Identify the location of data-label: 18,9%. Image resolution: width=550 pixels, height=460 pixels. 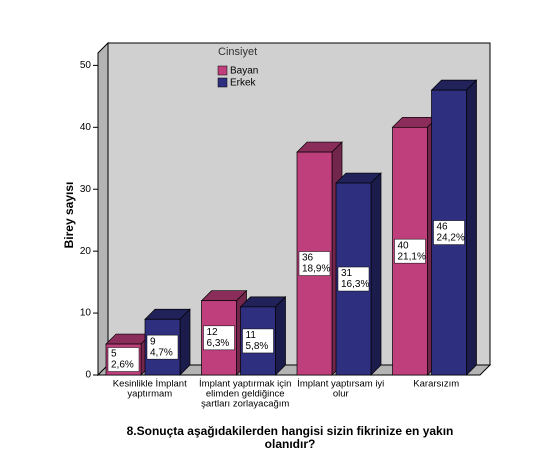
(316, 269).